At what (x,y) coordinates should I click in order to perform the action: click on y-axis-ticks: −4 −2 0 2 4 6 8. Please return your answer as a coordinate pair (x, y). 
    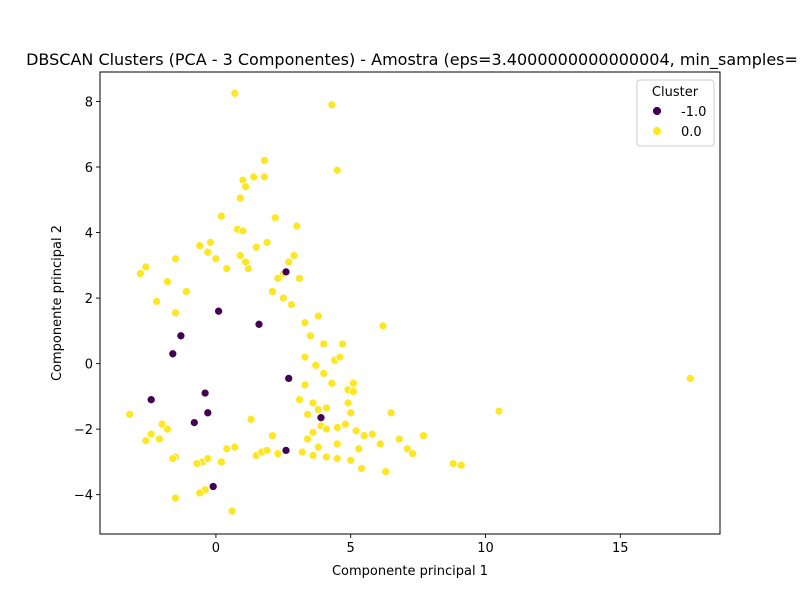
    Looking at the image, I should click on (87, 299).